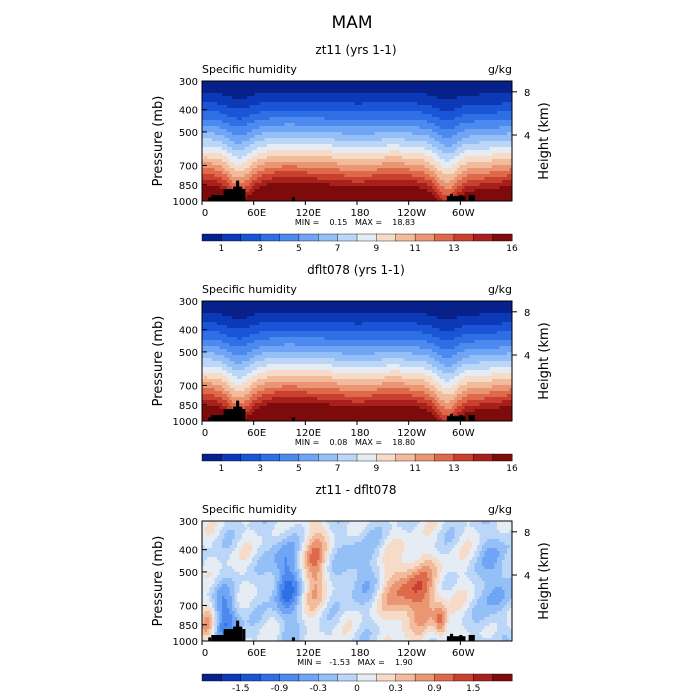 Image resolution: width=700 pixels, height=700 pixels. Describe the element at coordinates (210, 199) in the screenshot. I see `terrain-mask` at that location.